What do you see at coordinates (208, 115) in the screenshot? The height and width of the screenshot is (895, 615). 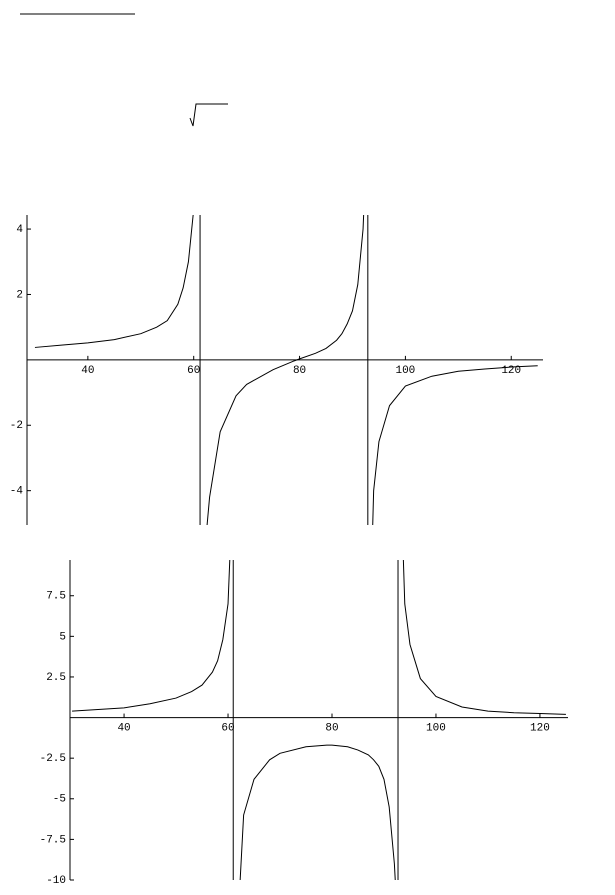 I see `radical-sign` at bounding box center [208, 115].